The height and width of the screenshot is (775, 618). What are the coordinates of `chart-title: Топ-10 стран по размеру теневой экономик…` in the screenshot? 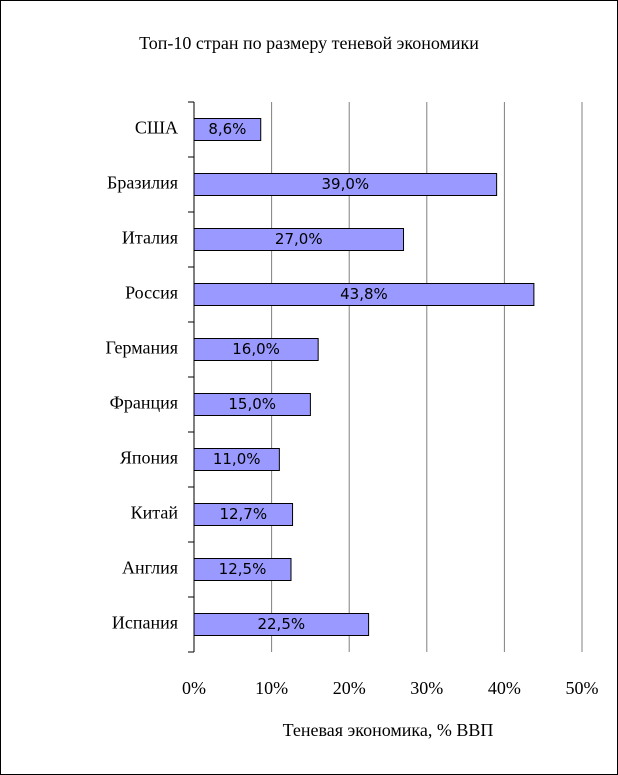 It's located at (309, 43).